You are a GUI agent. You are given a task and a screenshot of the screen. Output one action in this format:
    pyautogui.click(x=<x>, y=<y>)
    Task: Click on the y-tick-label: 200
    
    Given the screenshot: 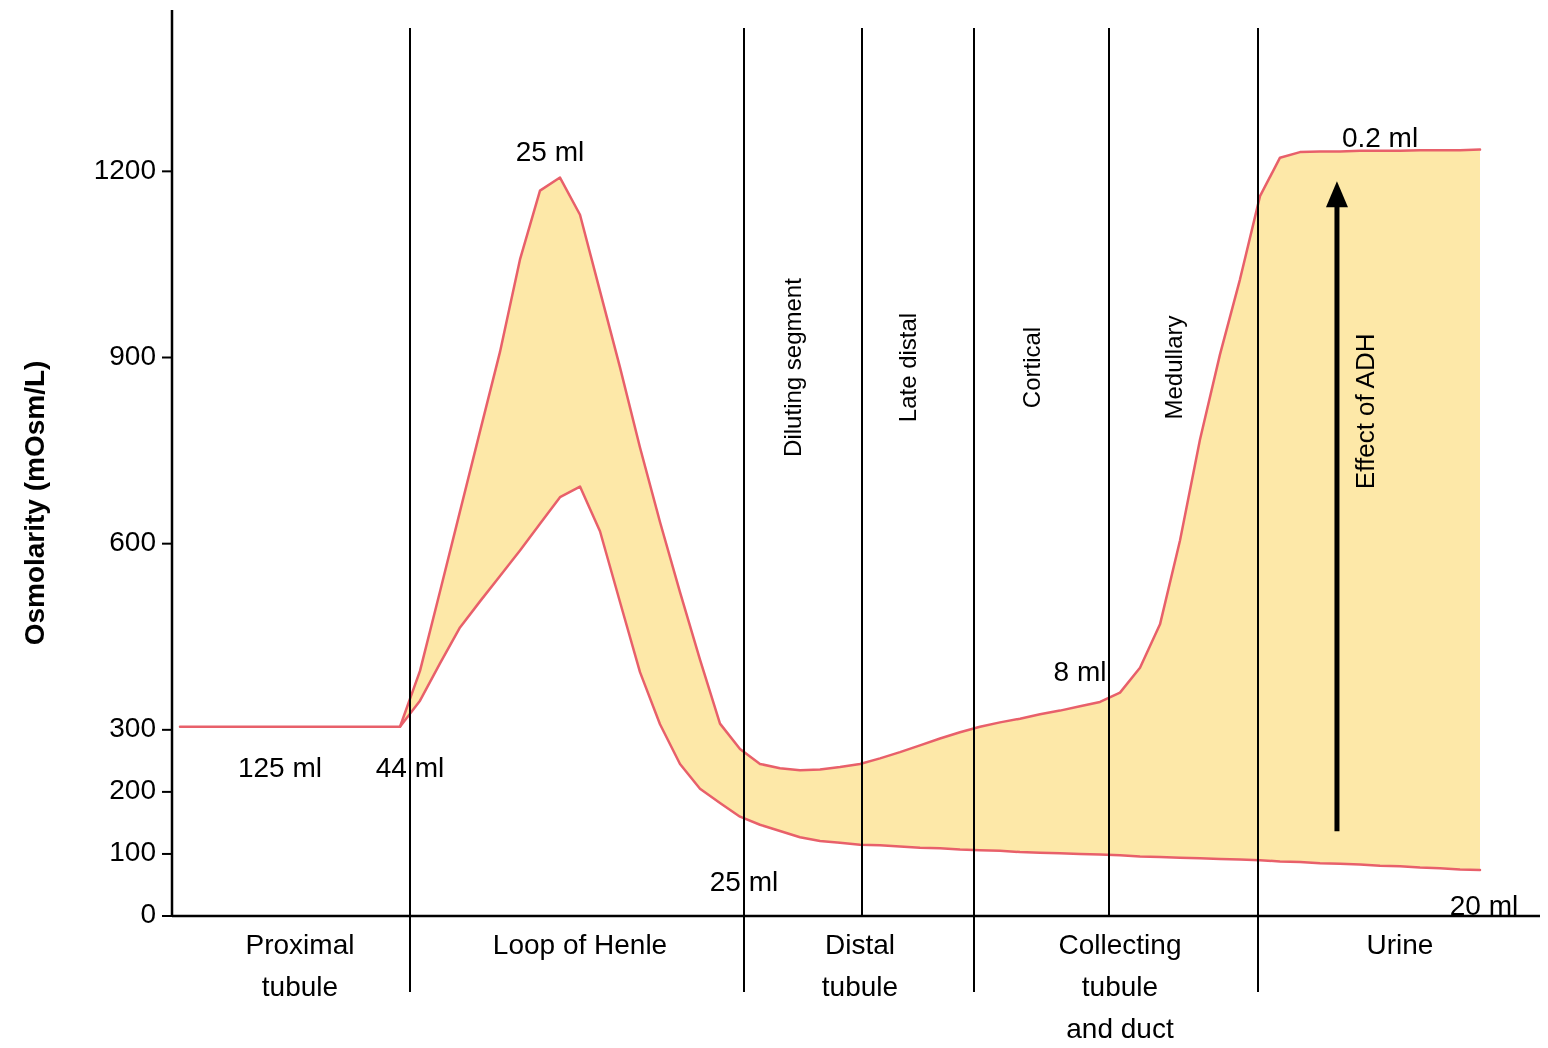 What is the action you would take?
    pyautogui.click(x=132, y=790)
    